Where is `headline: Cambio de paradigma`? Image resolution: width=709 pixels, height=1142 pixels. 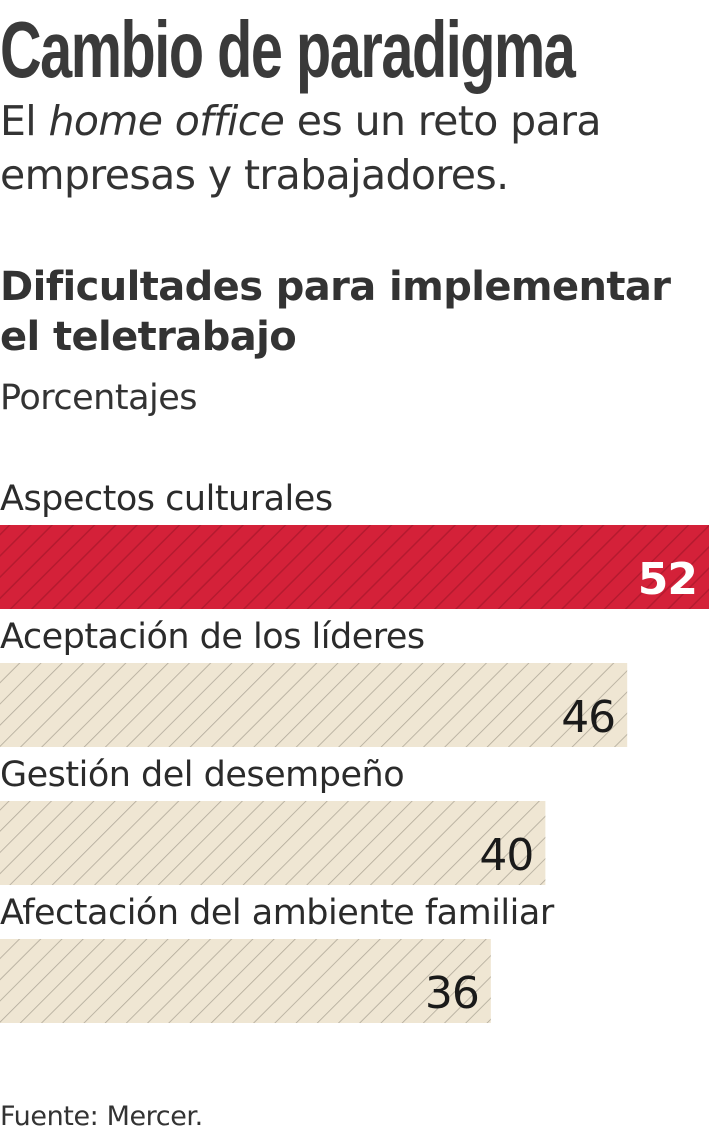
headline: Cambio de paradigma is located at coordinates (288, 49).